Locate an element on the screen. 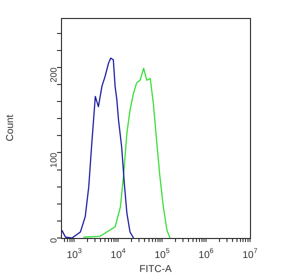  y-tick-label: 100 is located at coordinates (53, 160).